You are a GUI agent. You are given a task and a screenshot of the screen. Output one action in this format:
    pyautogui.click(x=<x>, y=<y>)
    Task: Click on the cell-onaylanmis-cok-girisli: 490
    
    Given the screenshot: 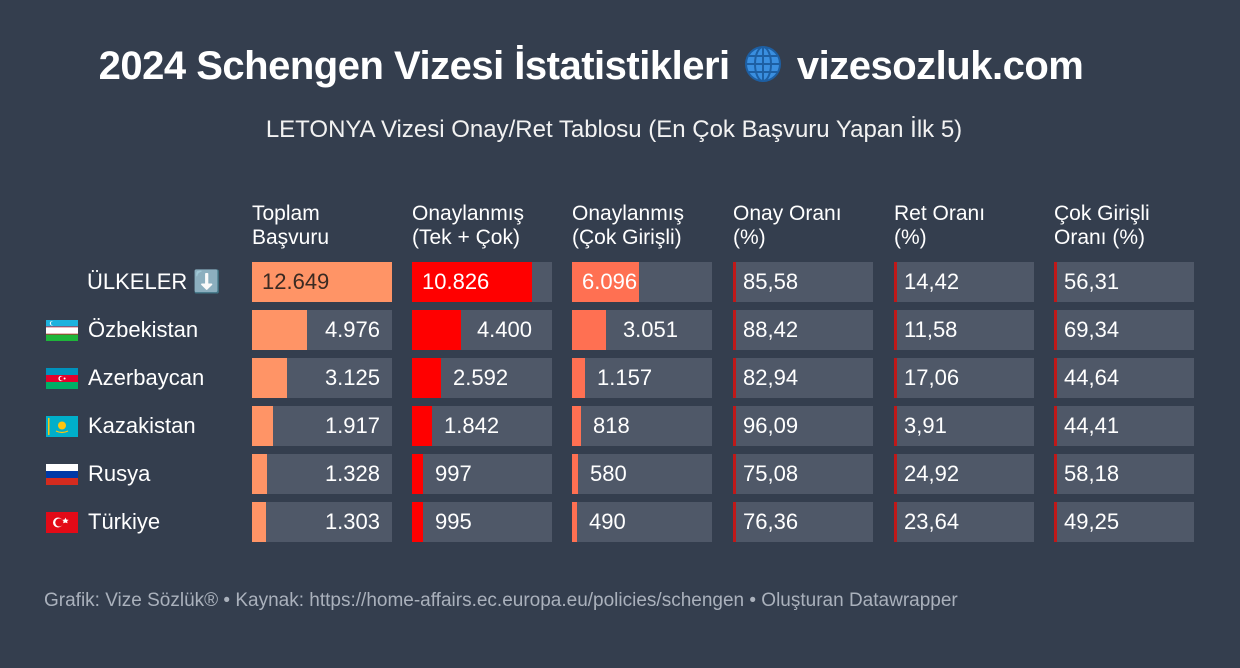 What is the action you would take?
    pyautogui.click(x=642, y=522)
    